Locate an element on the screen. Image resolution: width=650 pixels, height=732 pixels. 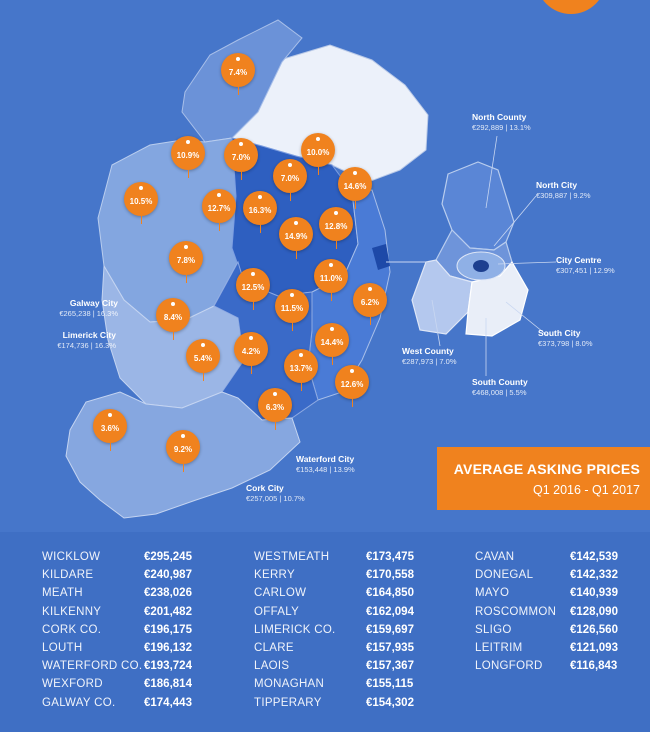
county-price: €240,987 is located at coordinates (168, 575).